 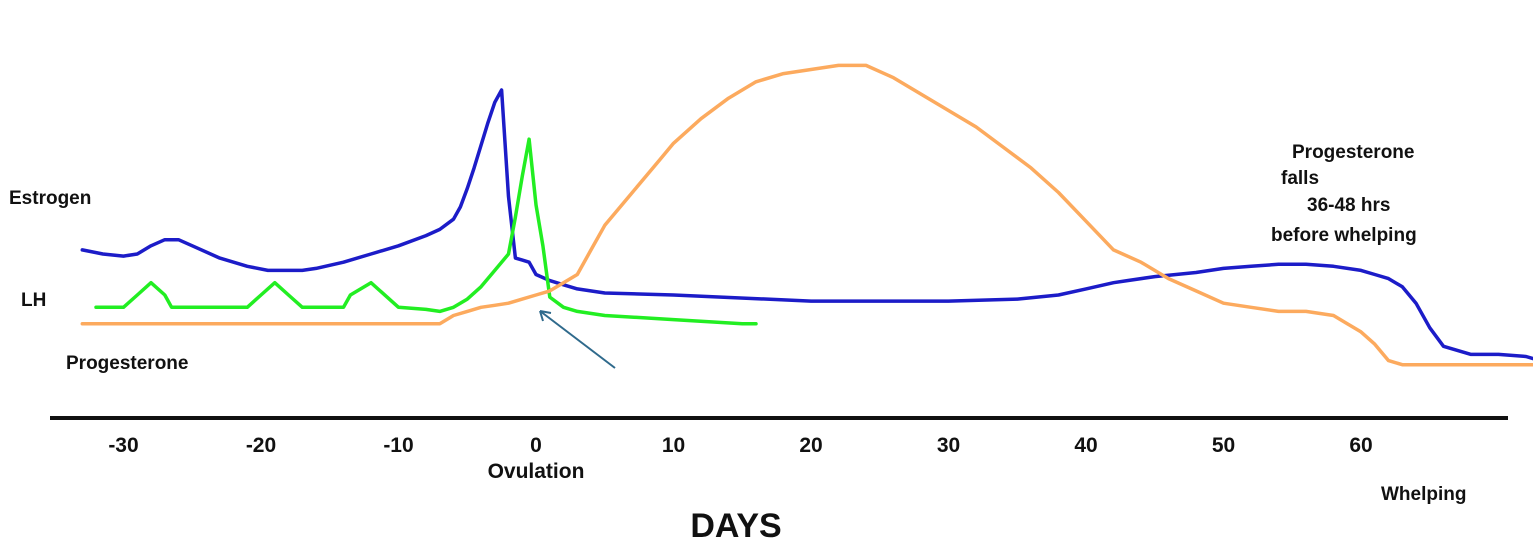 What do you see at coordinates (398, 445) in the screenshot?
I see `x-tick-label: -10` at bounding box center [398, 445].